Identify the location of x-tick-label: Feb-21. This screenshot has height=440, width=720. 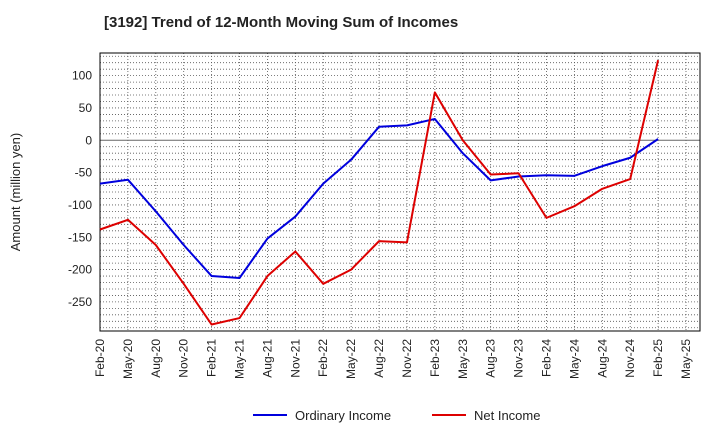
(212, 358).